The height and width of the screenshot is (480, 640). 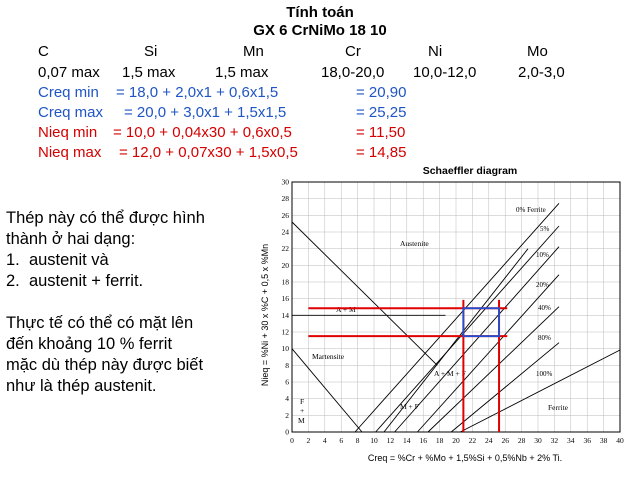 I want to click on list-text: austenit và, so click(x=68, y=260).